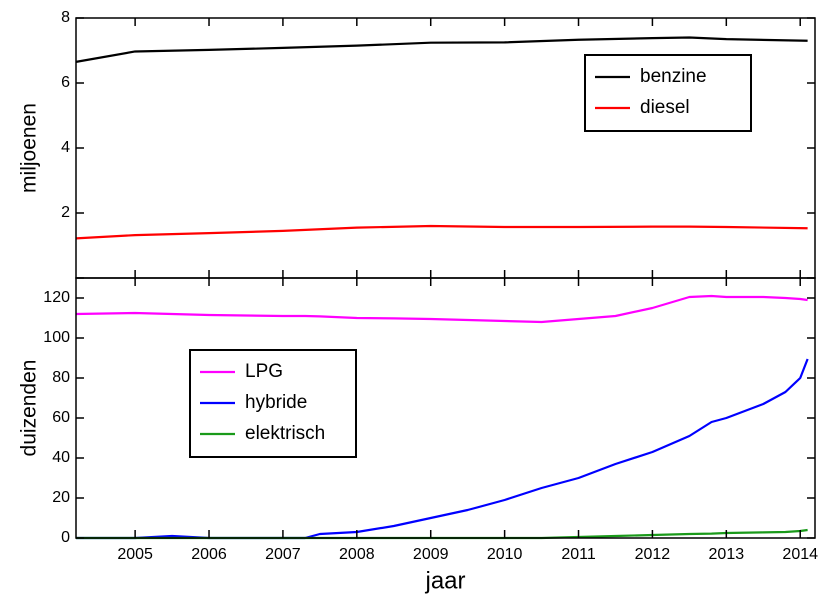 The image size is (826, 596). Describe the element at coordinates (56, 297) in the screenshot. I see `y-tick-label: 120` at that location.